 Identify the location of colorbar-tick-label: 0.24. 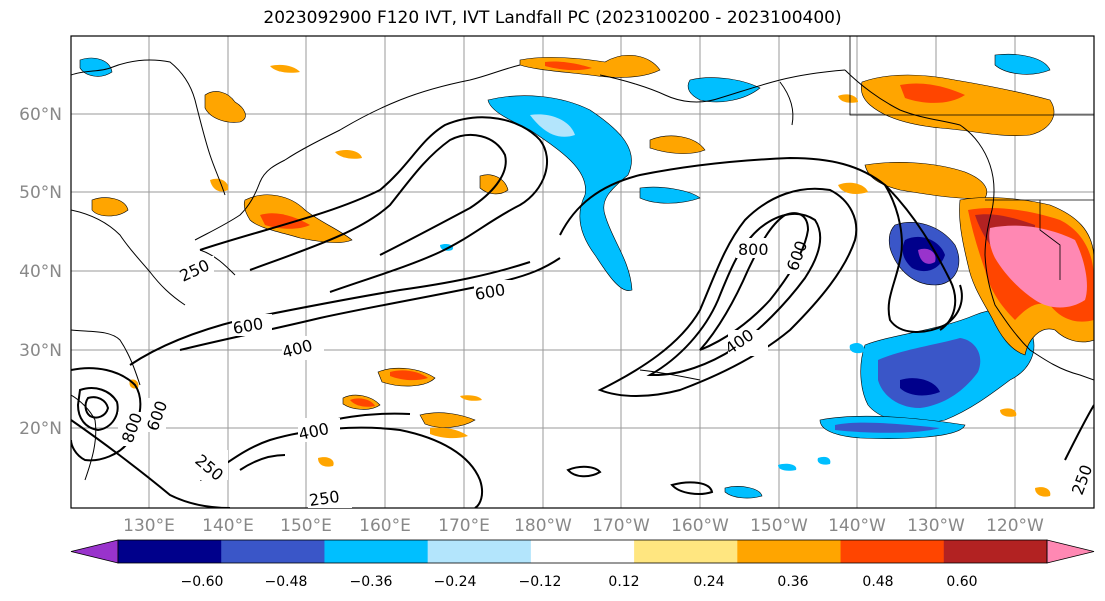
(708, 582).